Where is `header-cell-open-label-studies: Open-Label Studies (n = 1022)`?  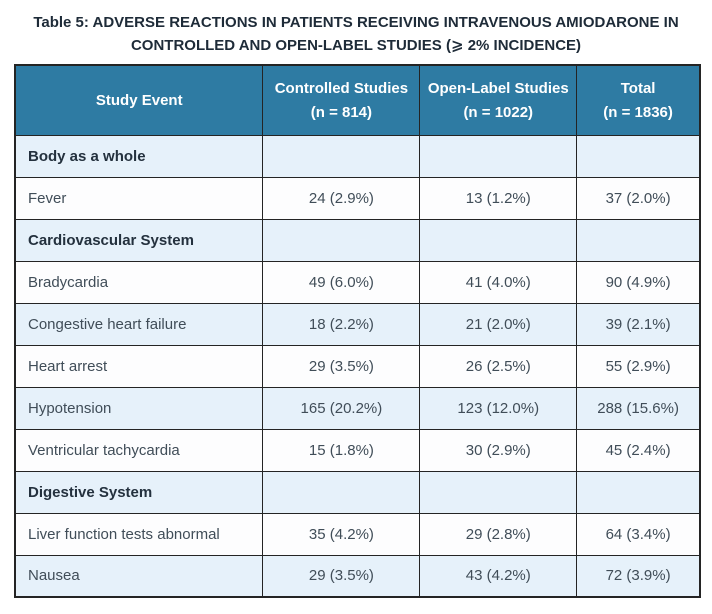
header-cell-open-label-studies: Open-Label Studies (n = 1022) is located at coordinates (498, 100).